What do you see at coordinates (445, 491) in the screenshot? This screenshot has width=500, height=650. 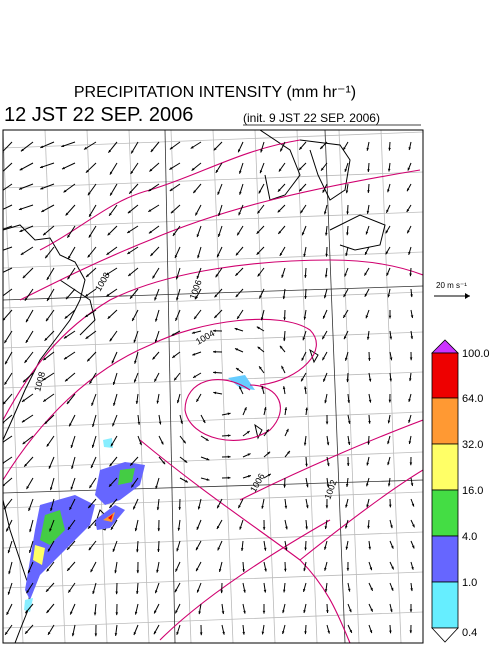 I see `colorbar` at bounding box center [445, 491].